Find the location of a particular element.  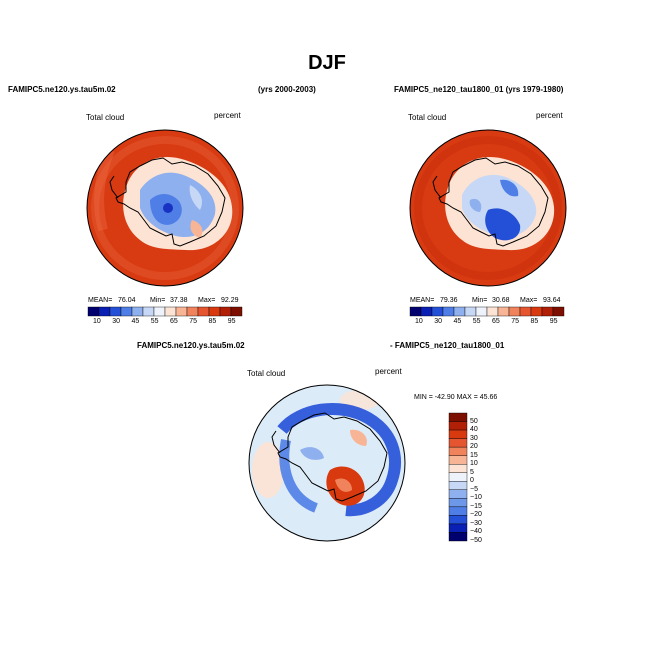

diff-case-b: - FAMIPC5_ne120_tau1800_01 is located at coordinates (447, 345).